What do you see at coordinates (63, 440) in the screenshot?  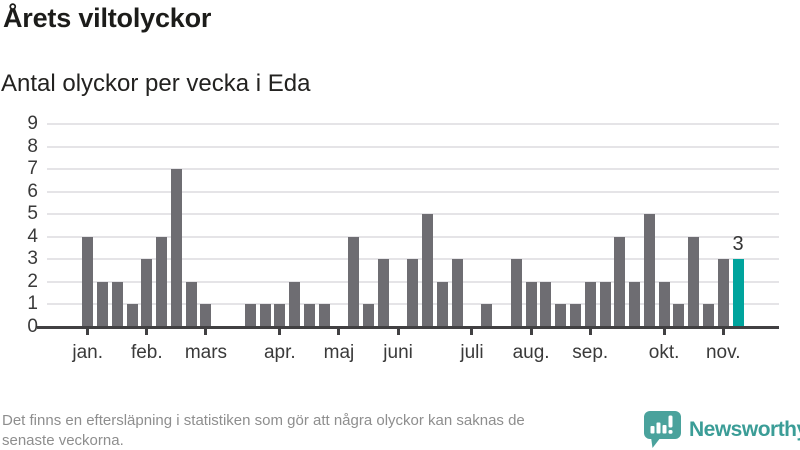 I see `disclaimer-line-2: senaste veckorna.` at bounding box center [63, 440].